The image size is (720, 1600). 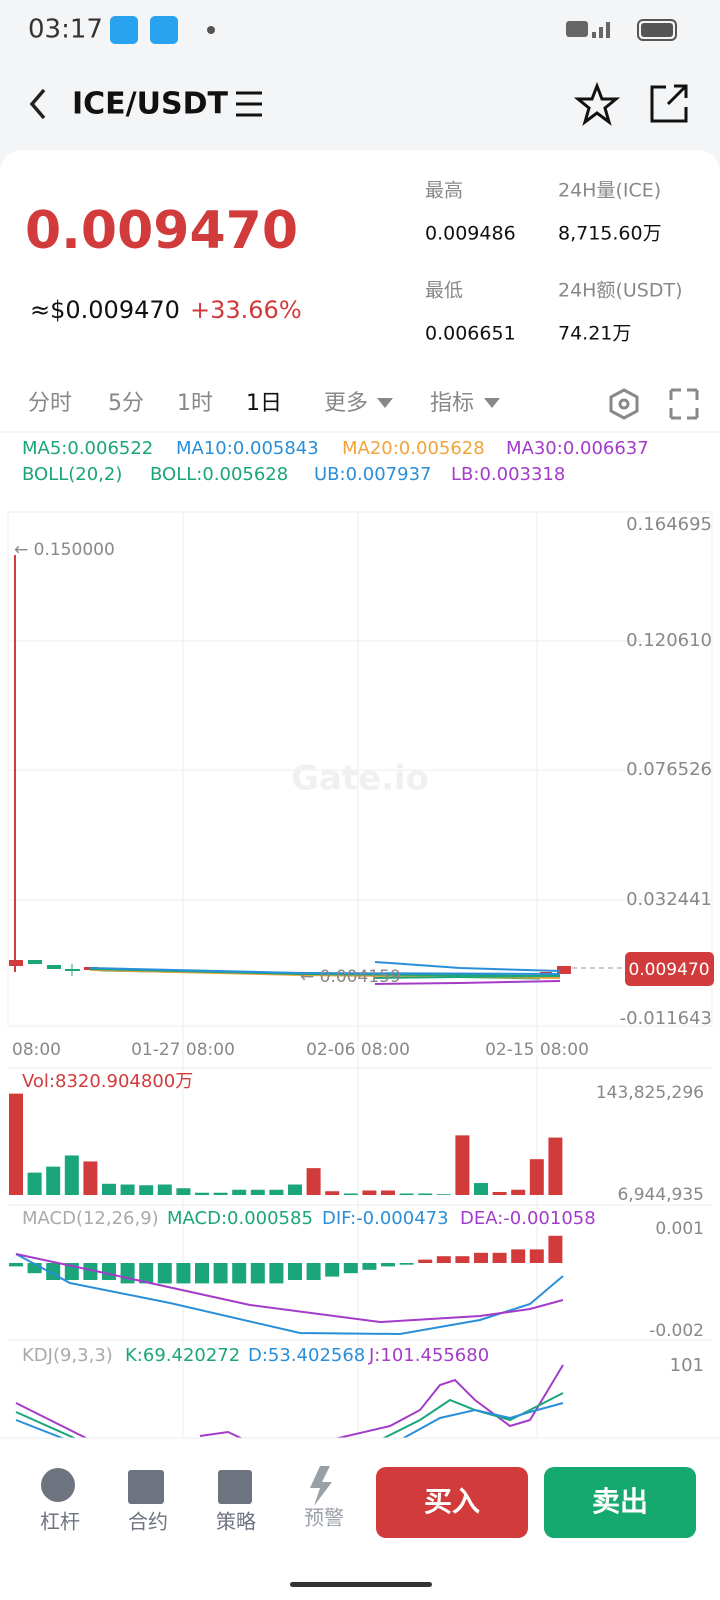 I want to click on indicator: MA5:0.006522, so click(x=87, y=448).